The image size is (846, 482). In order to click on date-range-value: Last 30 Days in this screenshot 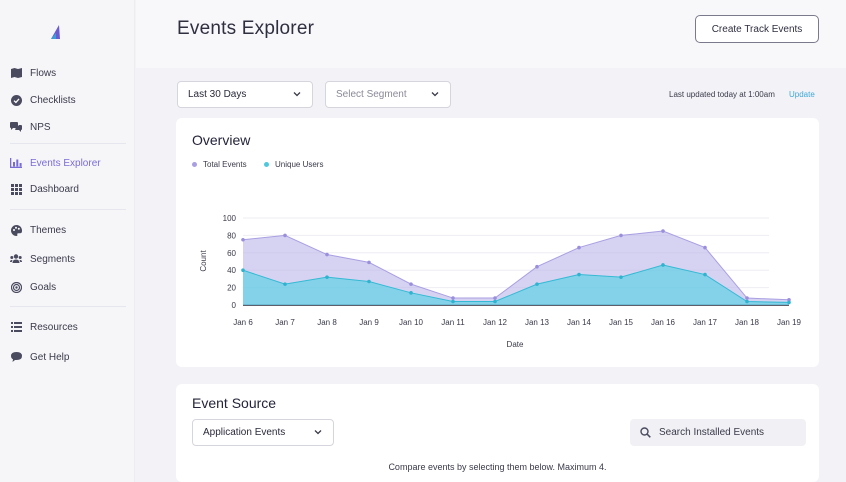, I will do `click(217, 94)`.